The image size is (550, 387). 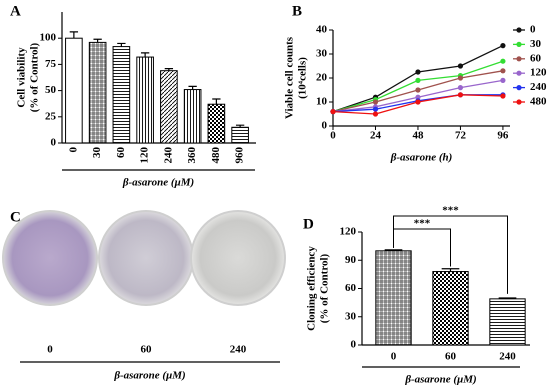 What do you see at coordinates (322, 30) in the screenshot?
I see `y-tick-label: 40` at bounding box center [322, 30].